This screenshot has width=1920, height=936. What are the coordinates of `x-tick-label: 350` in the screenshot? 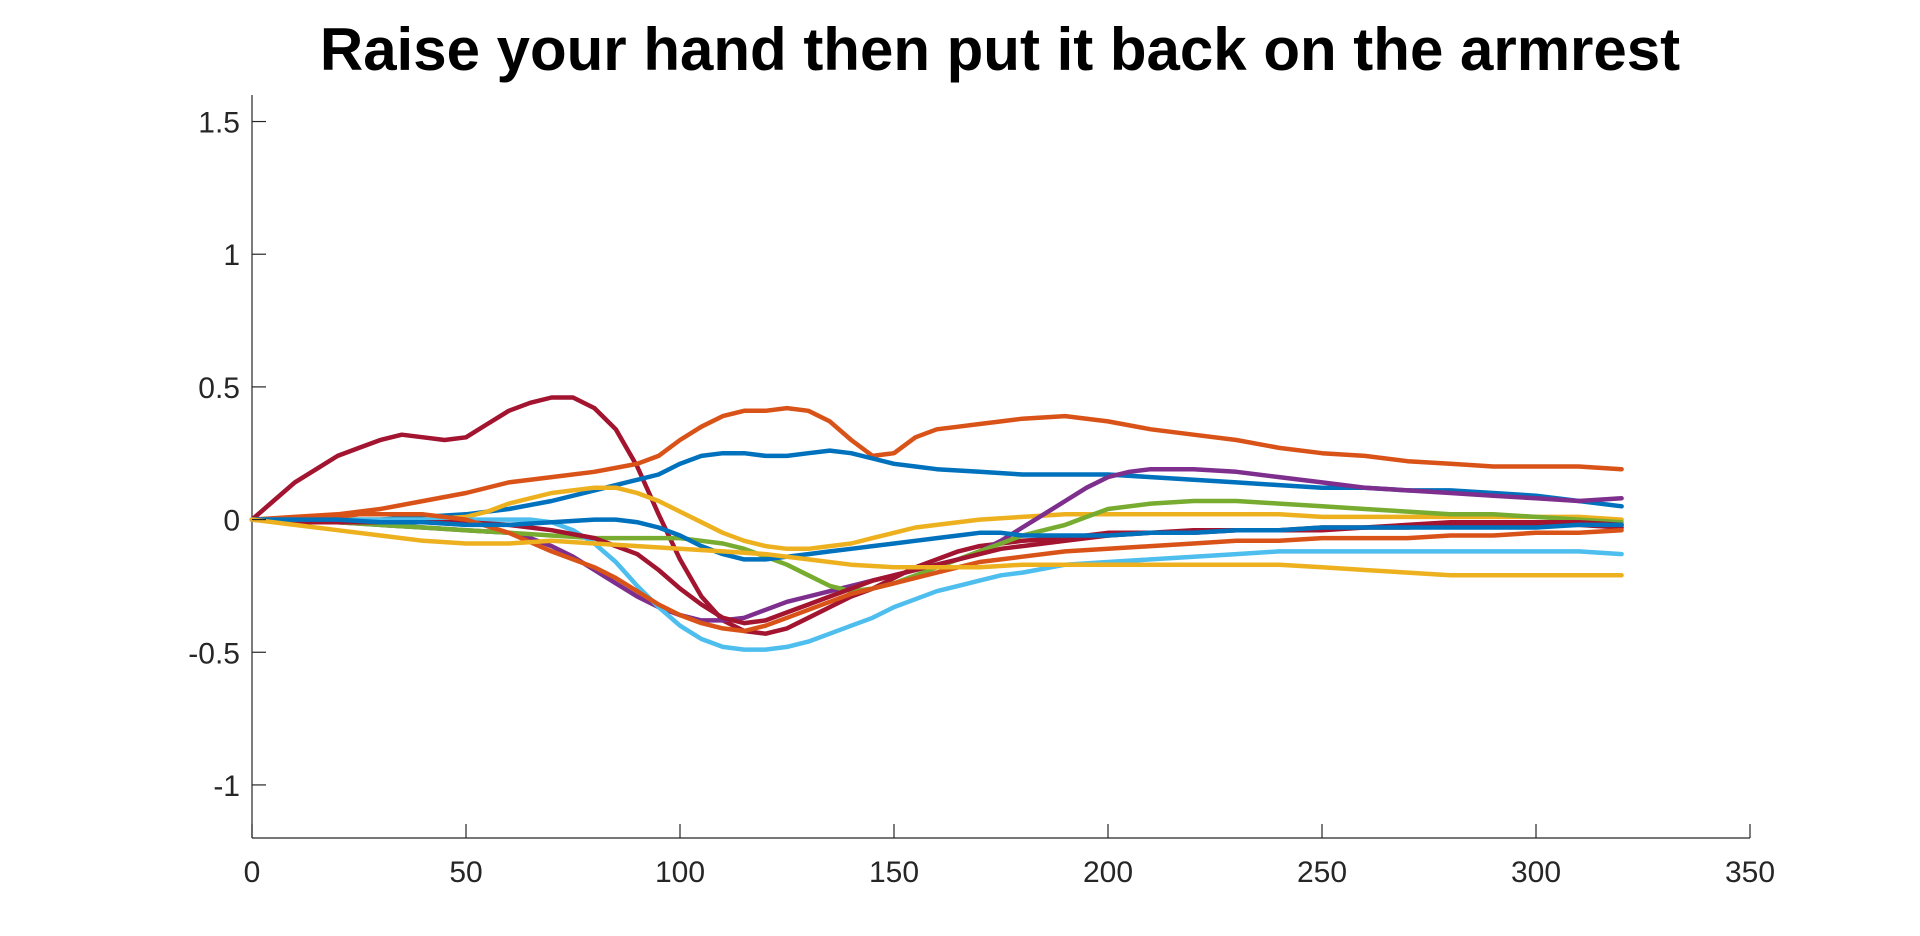 It's located at (1750, 872).